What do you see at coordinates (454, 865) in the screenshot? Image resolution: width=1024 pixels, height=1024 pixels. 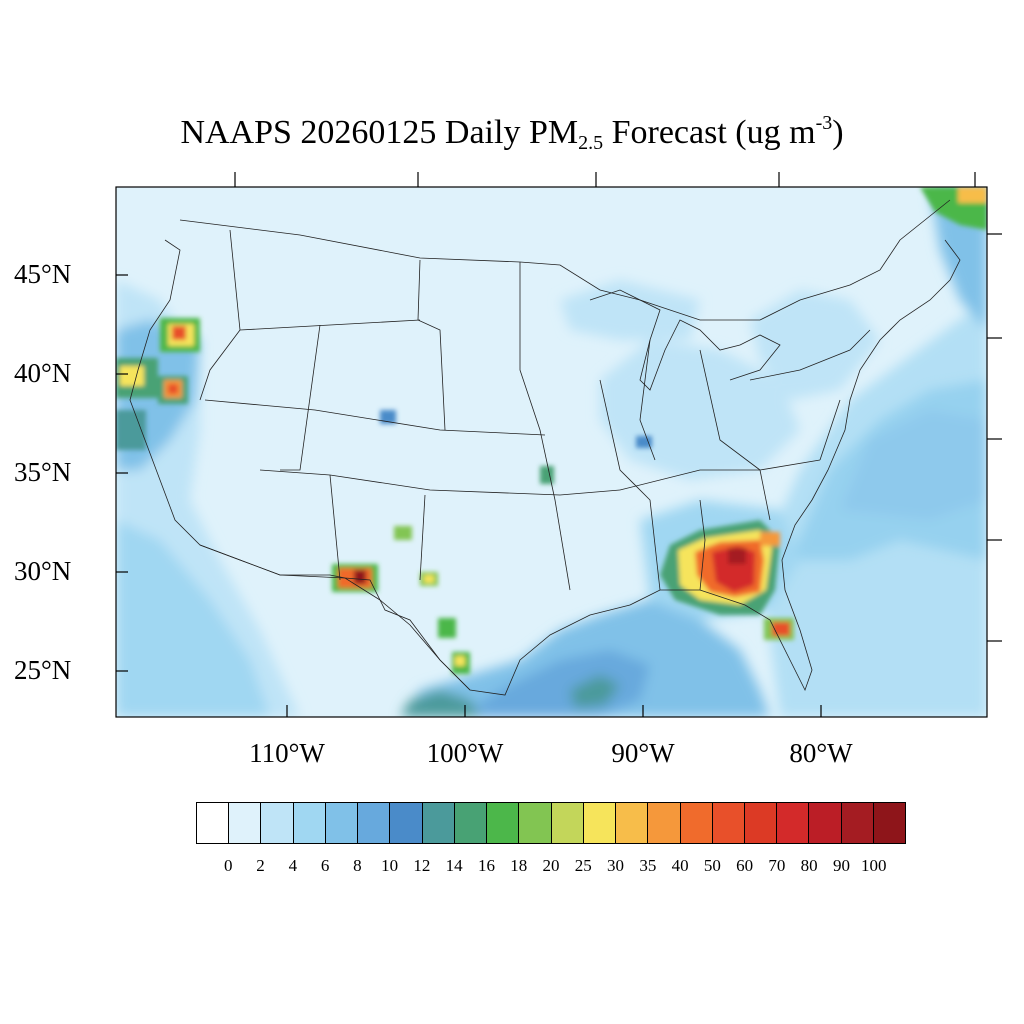 I see `colorbar-label: 14` at bounding box center [454, 865].